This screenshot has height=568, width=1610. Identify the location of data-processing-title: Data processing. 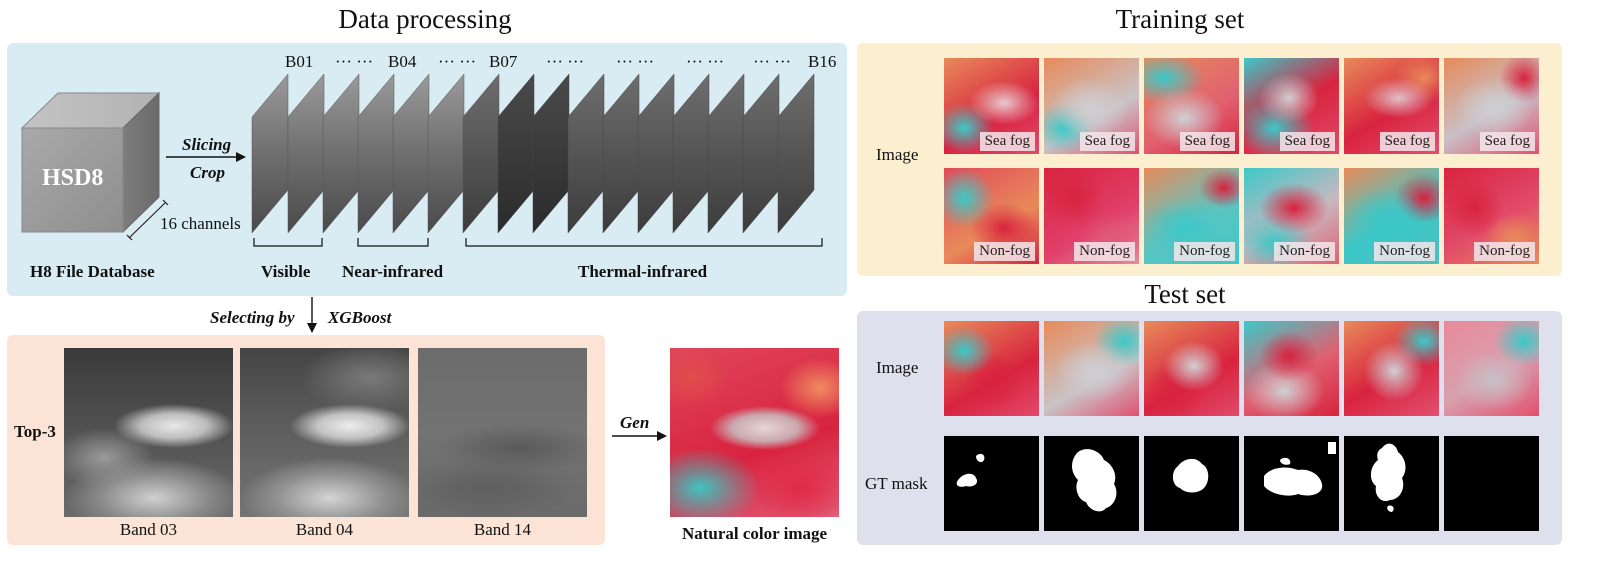
(425, 19).